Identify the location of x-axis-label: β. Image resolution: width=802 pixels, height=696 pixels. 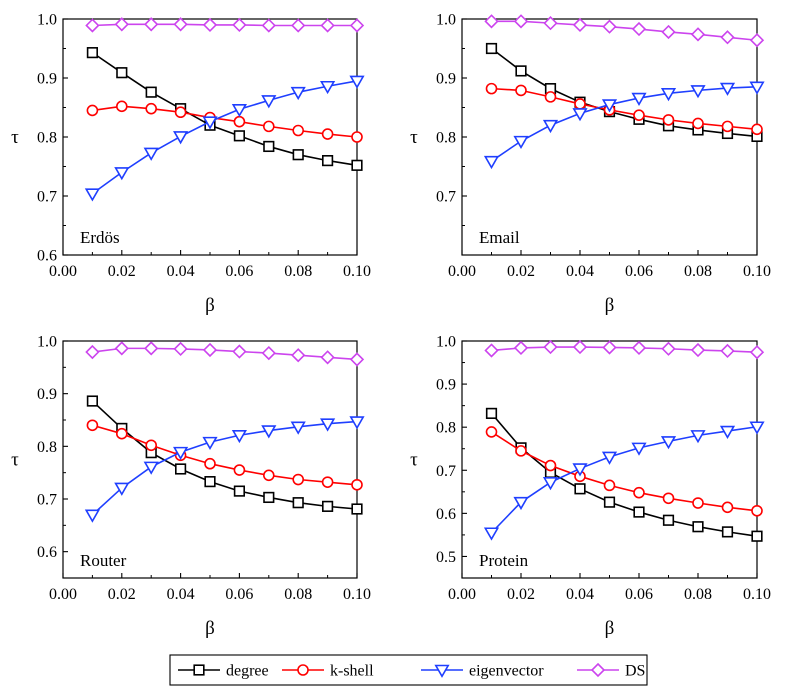
(610, 305).